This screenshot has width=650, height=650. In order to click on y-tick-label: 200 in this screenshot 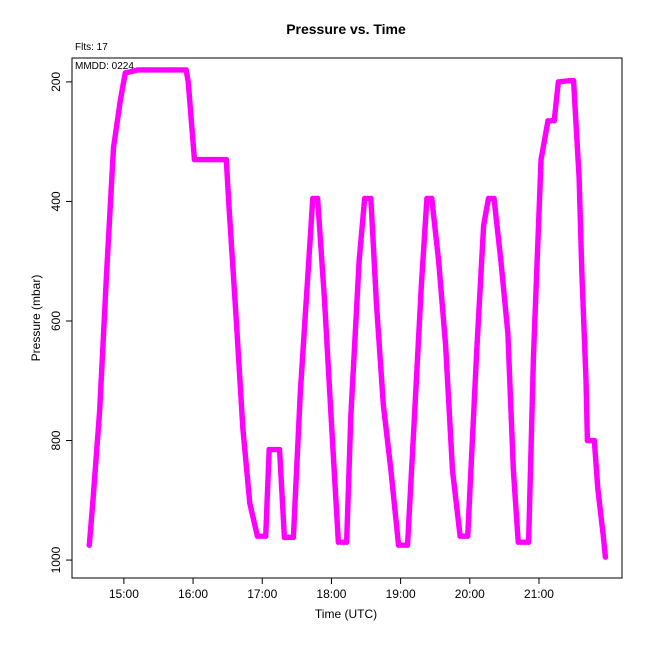, I will do `click(56, 82)`.